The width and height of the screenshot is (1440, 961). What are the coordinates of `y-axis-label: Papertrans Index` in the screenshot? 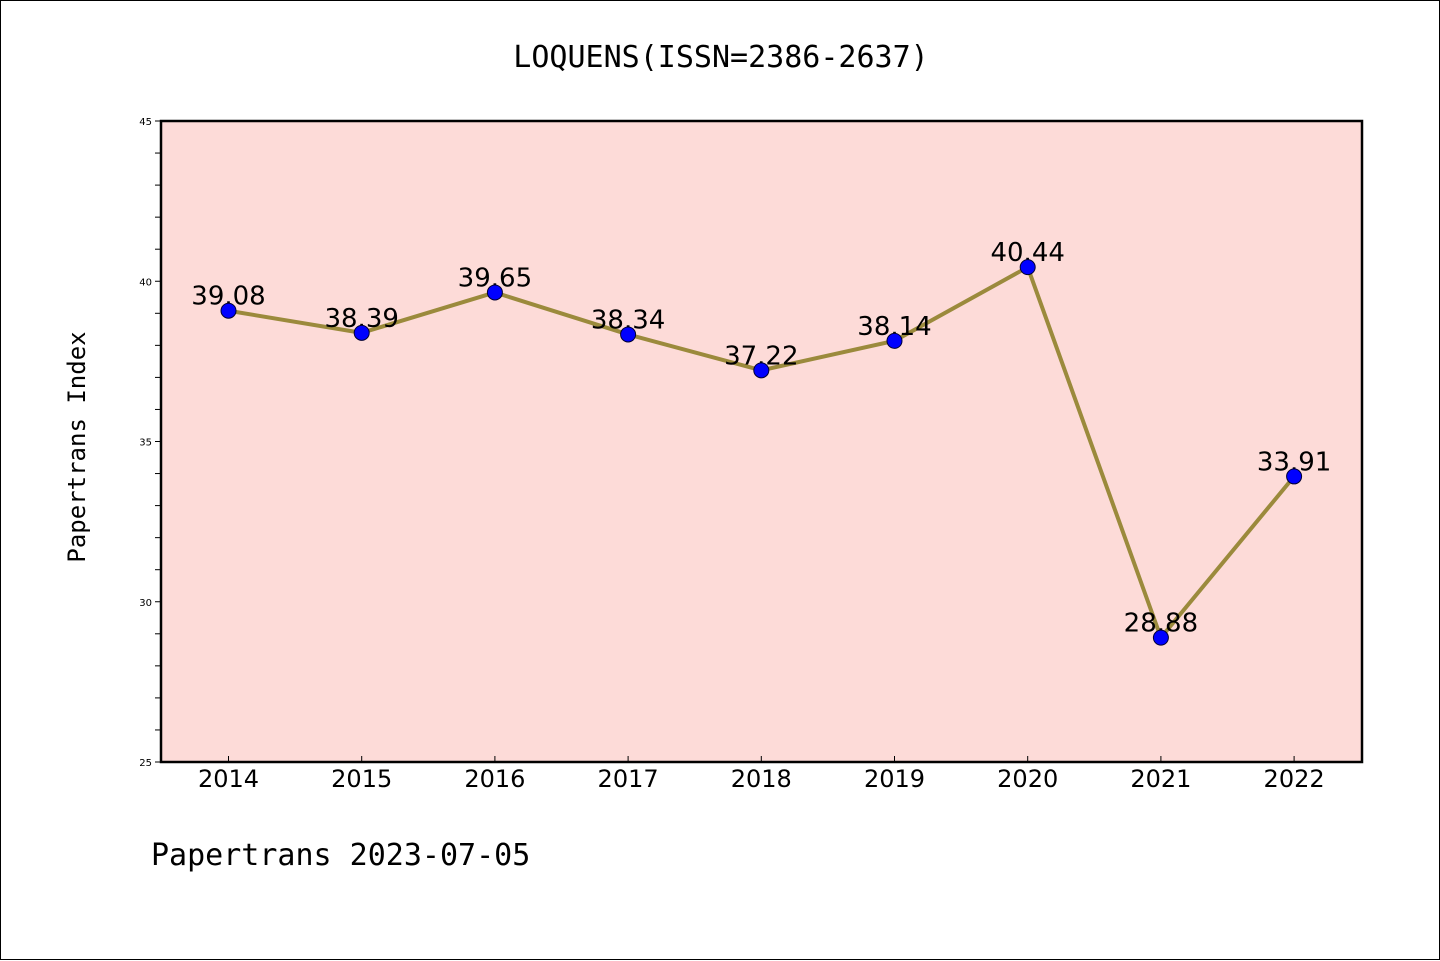 It's located at (77, 446).